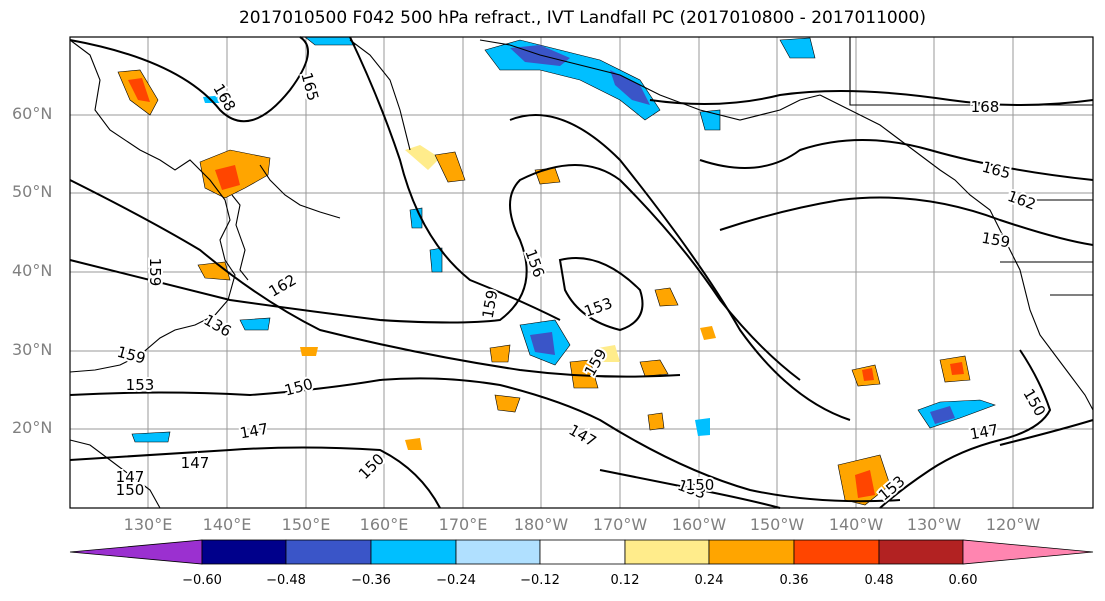 The width and height of the screenshot is (1105, 601). Describe the element at coordinates (625, 580) in the screenshot. I see `colorbar-tick-label: 0.12` at that location.